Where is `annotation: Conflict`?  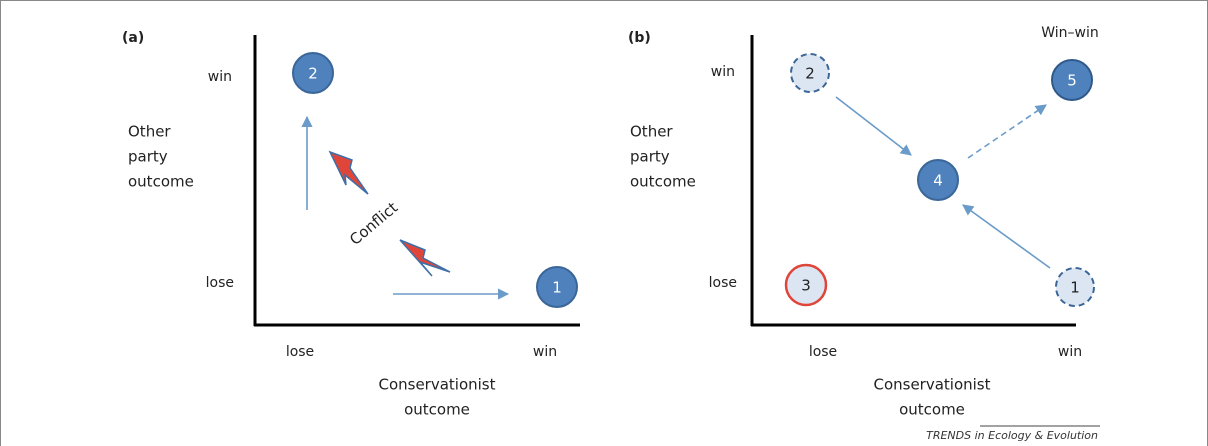 annotation: Conflict is located at coordinates (373, 223).